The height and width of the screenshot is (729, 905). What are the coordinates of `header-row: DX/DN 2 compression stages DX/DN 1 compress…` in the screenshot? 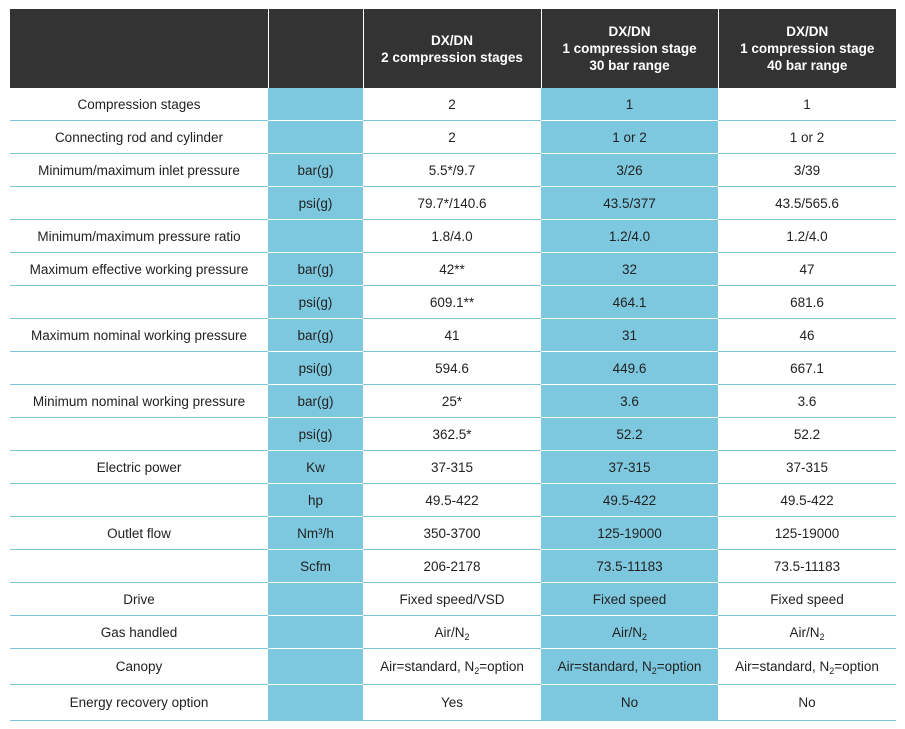 It's located at (453, 48).